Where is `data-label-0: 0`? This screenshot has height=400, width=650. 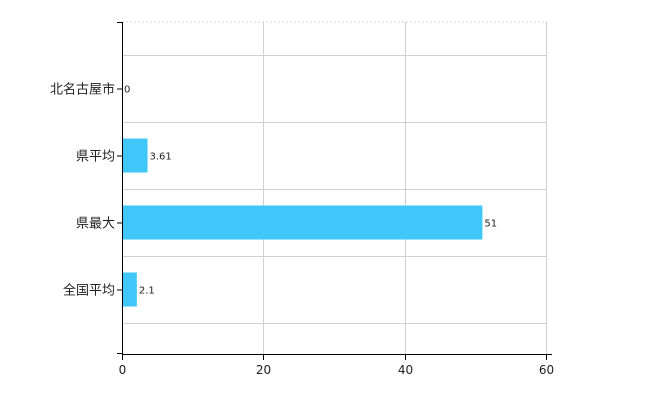
data-label-0: 0 is located at coordinates (127, 90).